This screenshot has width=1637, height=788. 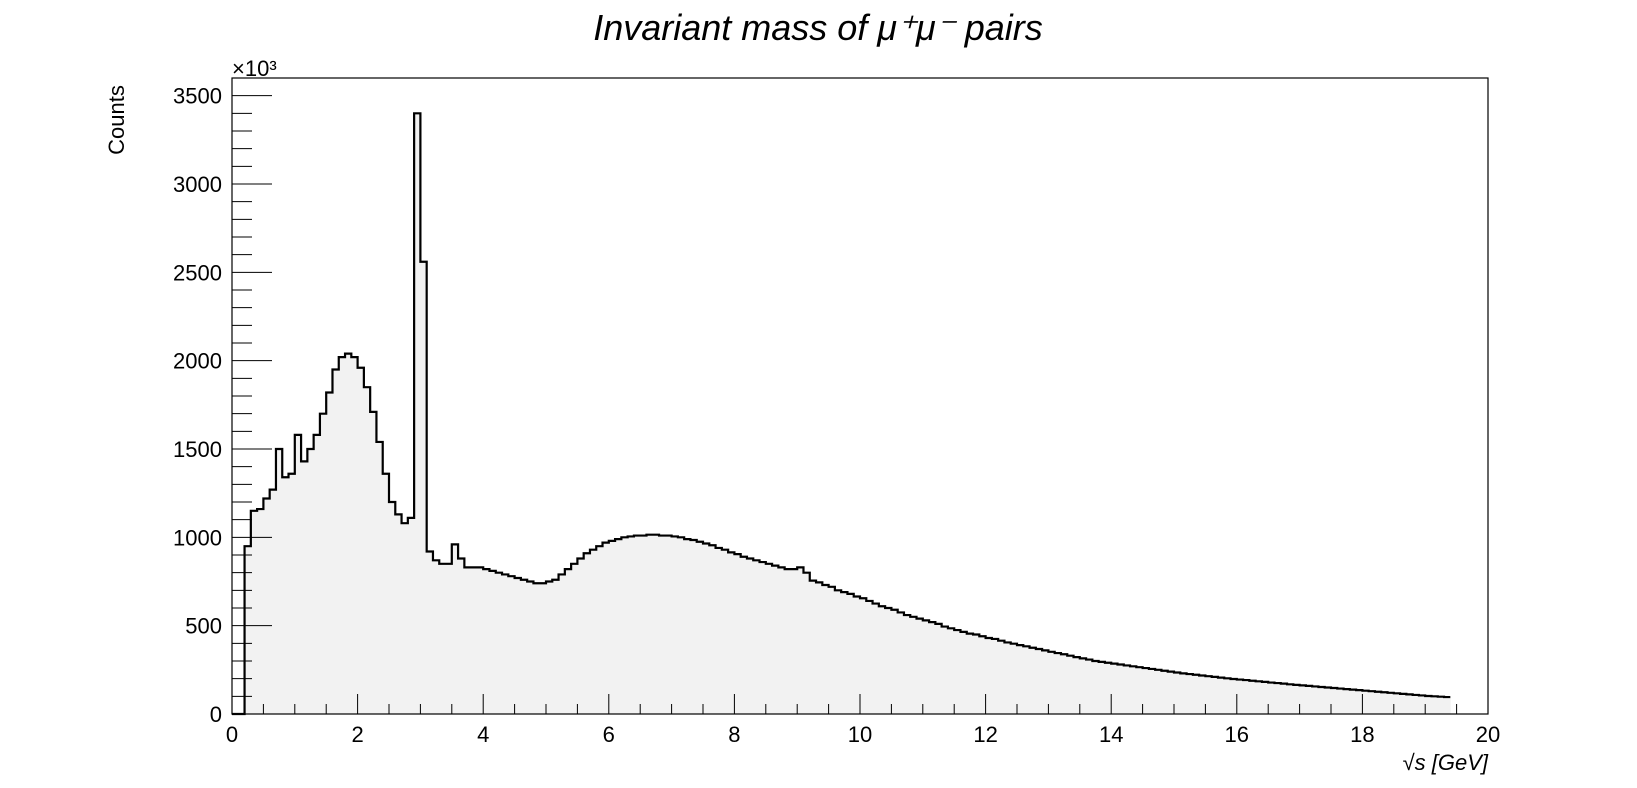 I want to click on x-tick-label: 18, so click(x=1362, y=734).